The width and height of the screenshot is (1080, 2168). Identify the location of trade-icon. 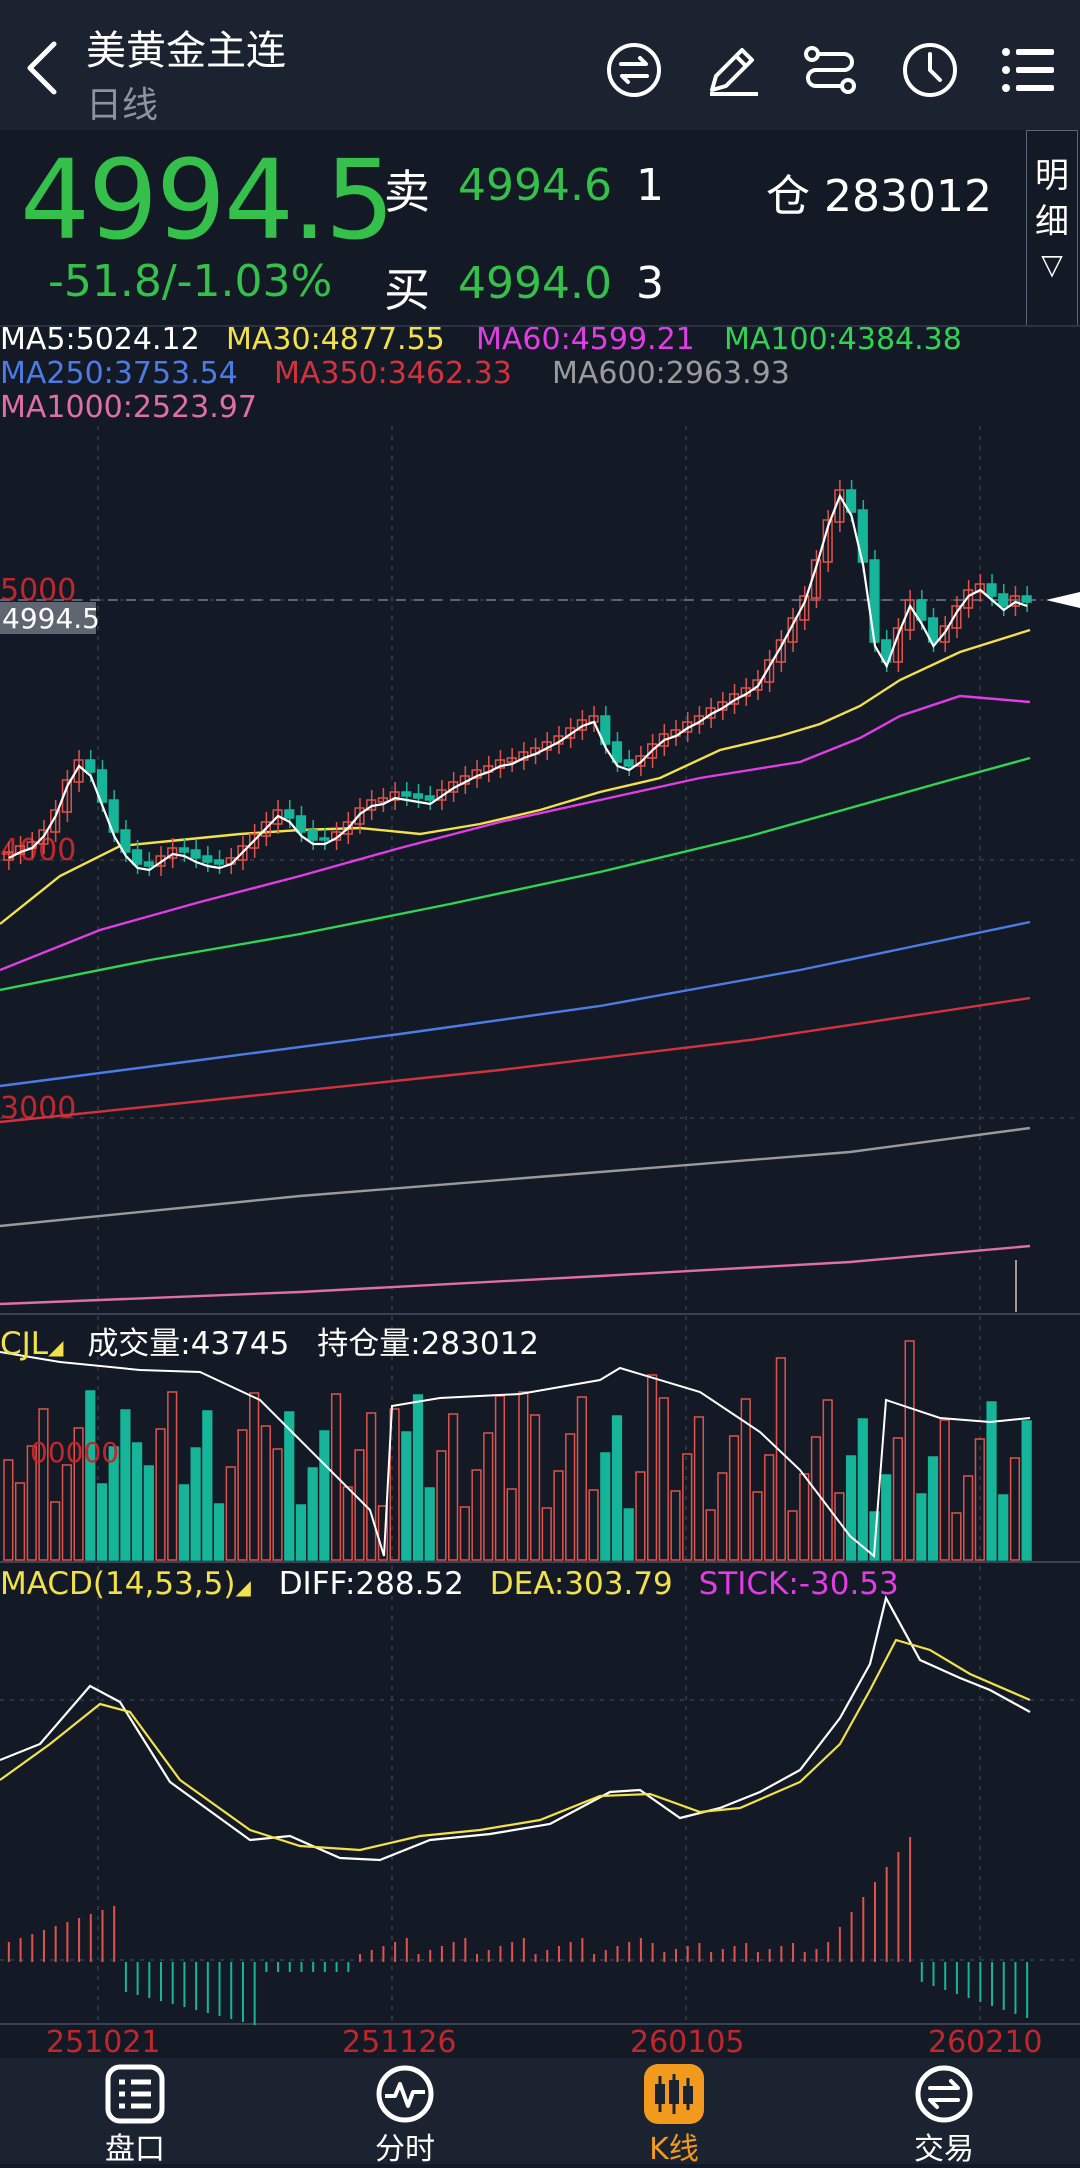
(944, 2094).